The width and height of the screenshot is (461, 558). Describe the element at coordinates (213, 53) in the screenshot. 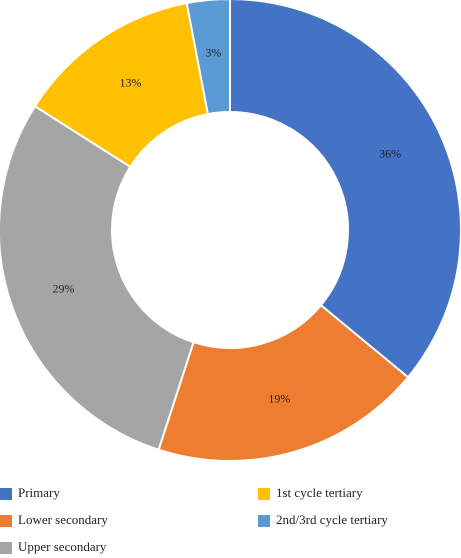

I see `data-label: 3%` at that location.